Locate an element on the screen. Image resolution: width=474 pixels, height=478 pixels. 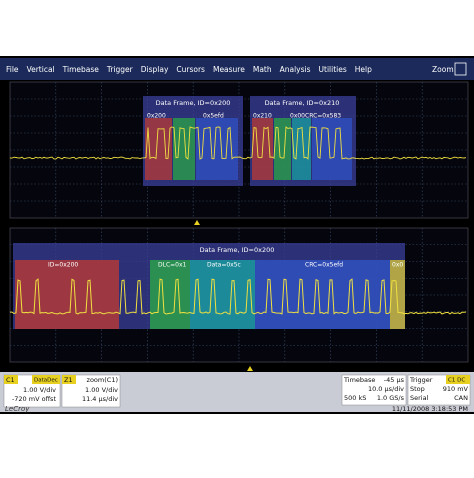
ack-field is located at coordinates (397, 294).